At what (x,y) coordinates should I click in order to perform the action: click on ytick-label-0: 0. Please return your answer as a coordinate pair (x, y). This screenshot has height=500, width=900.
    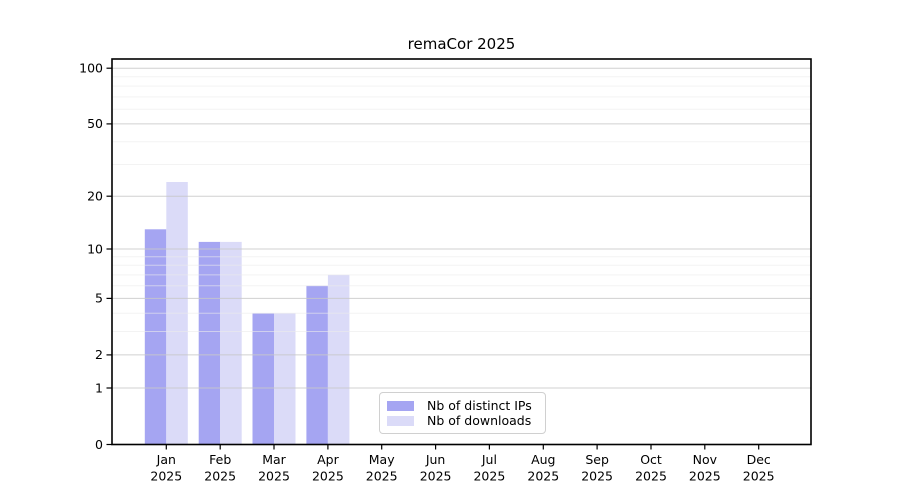
    Looking at the image, I should click on (99, 444).